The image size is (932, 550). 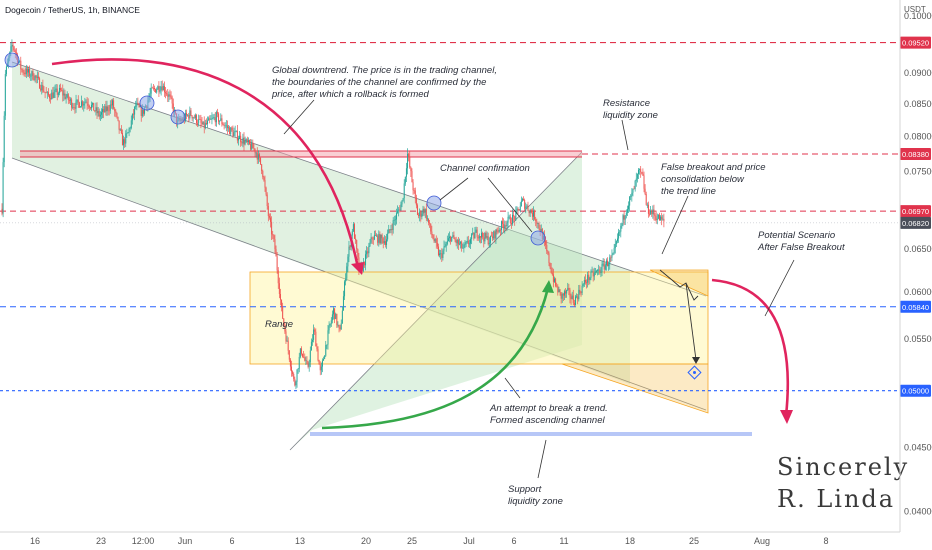 What do you see at coordinates (694, 541) in the screenshot?
I see `time-tick-label: 25` at bounding box center [694, 541].